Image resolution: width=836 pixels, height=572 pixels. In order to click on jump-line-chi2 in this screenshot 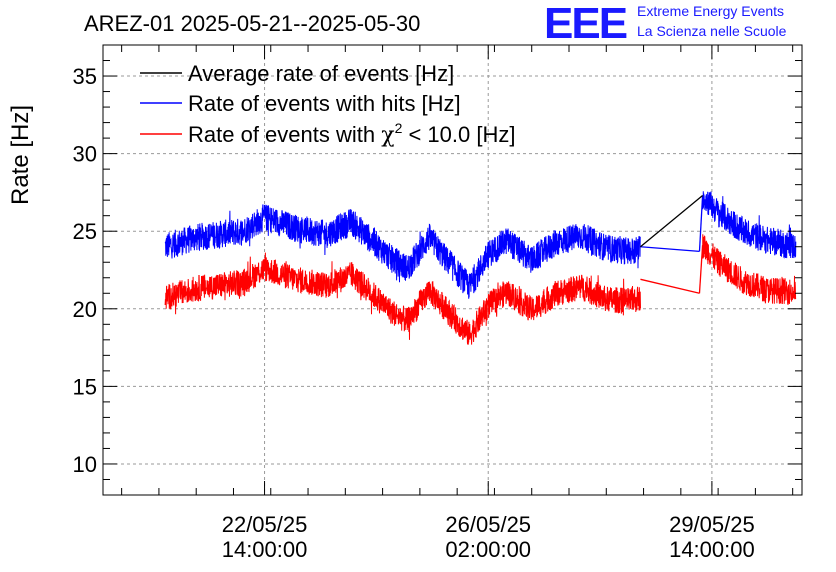, I will do `click(701, 269)`.